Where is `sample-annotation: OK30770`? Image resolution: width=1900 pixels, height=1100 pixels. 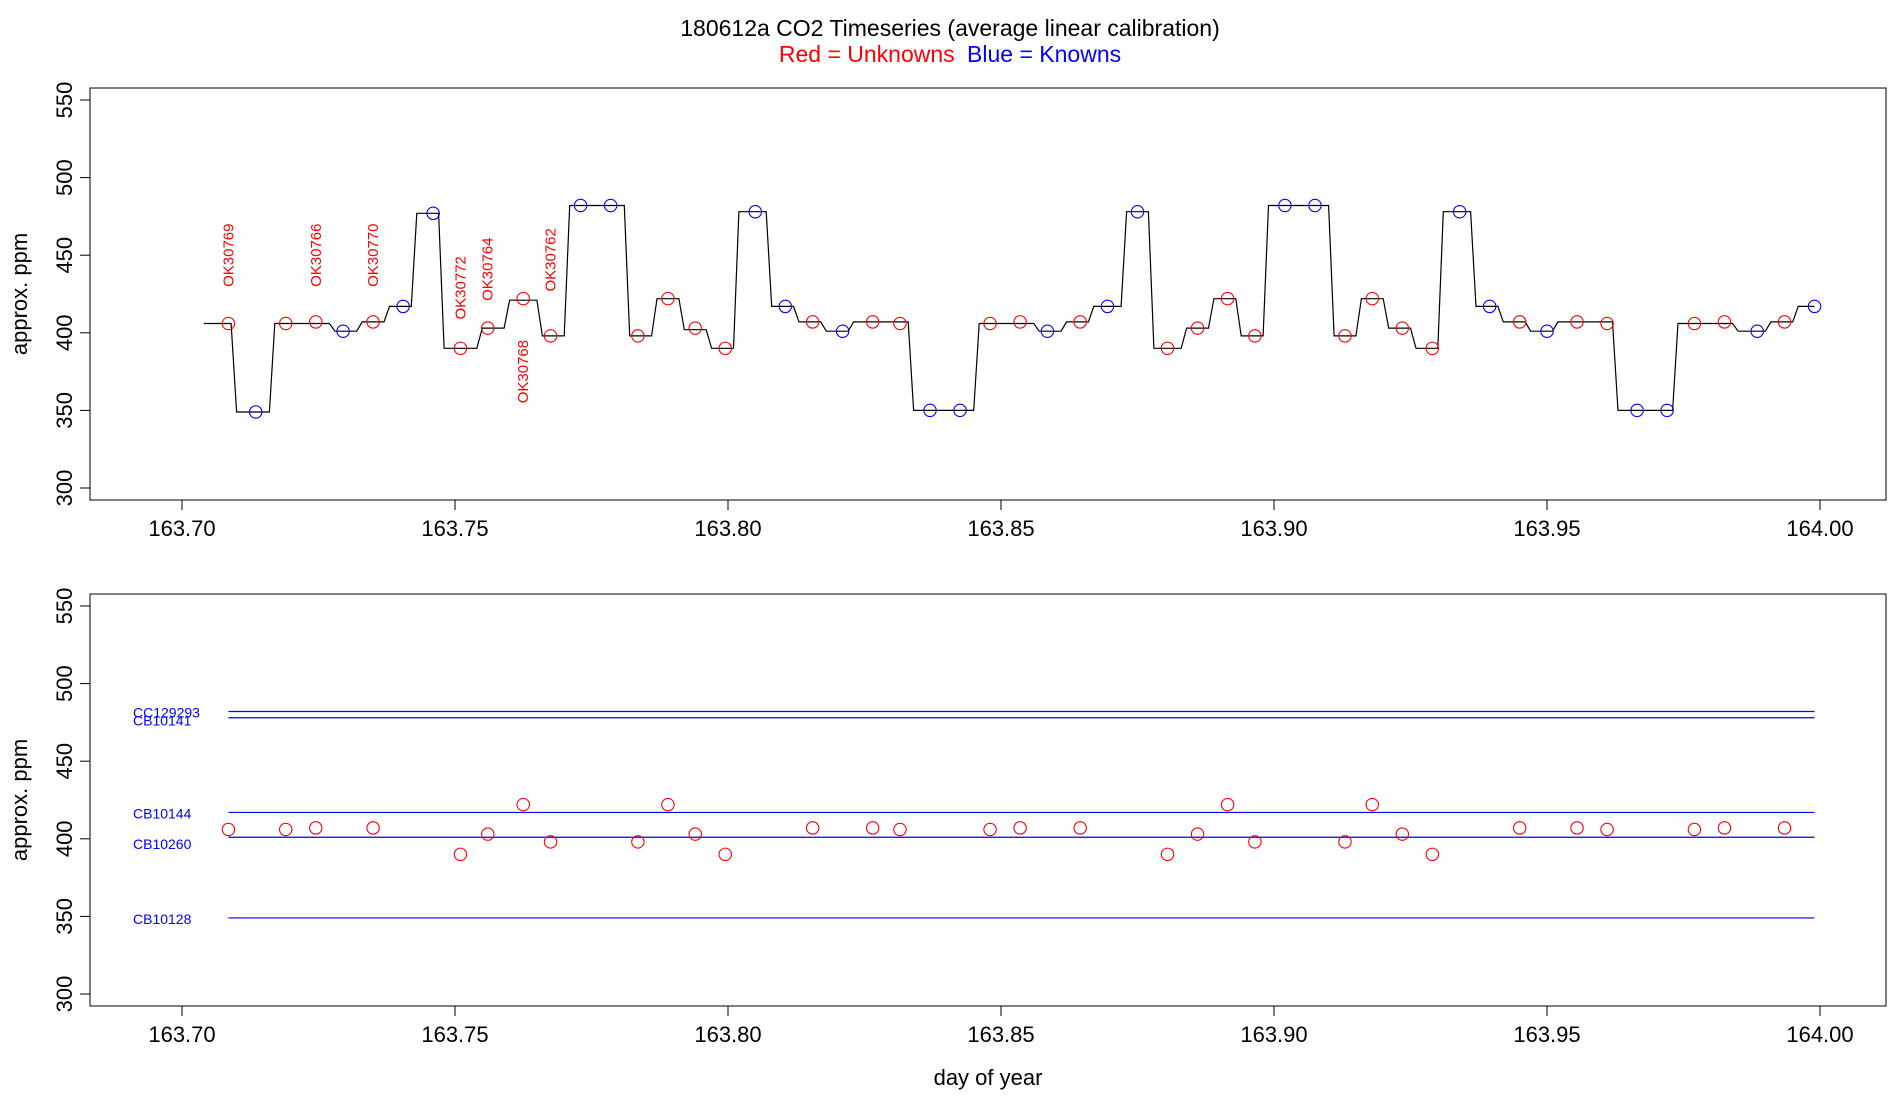
sample-annotation: OK30770 is located at coordinates (373, 255).